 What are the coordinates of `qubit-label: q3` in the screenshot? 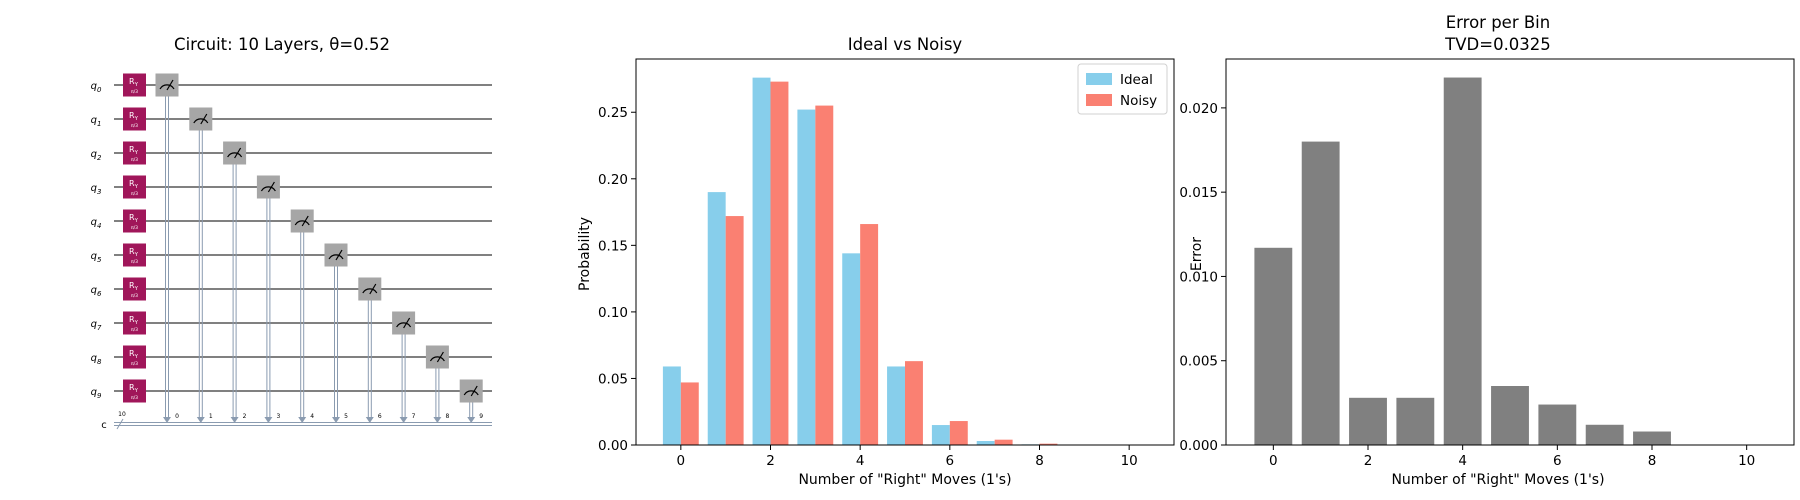 It's located at (96, 189).